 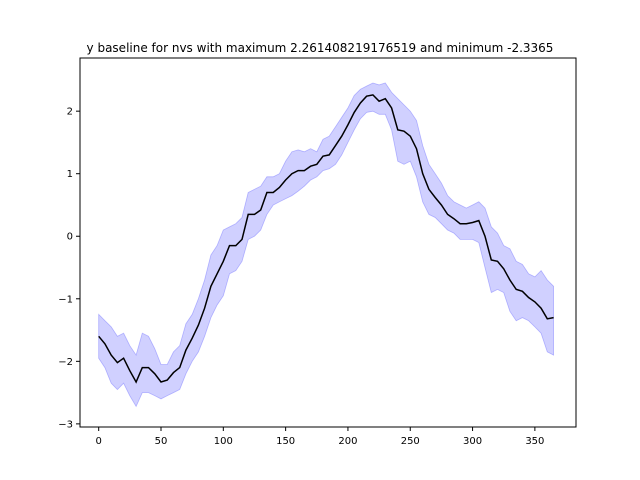 I want to click on x-tick-label: 50, so click(x=161, y=441).